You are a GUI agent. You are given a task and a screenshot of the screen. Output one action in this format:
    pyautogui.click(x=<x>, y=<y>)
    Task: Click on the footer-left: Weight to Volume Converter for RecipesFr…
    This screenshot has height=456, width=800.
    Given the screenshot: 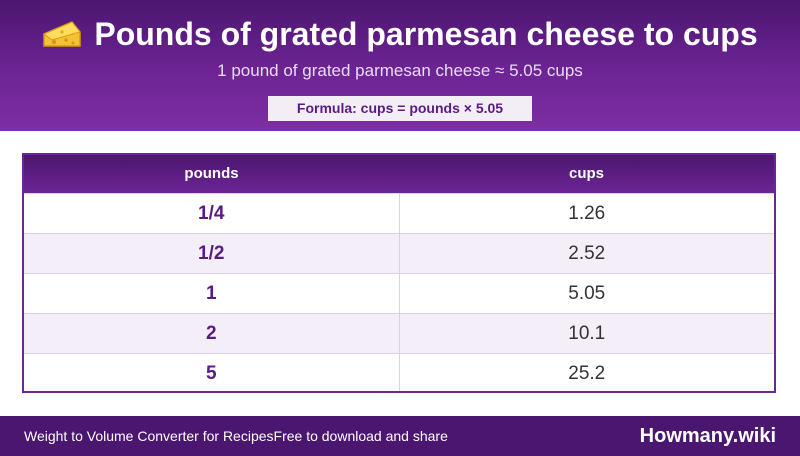 What is the action you would take?
    pyautogui.click(x=236, y=436)
    